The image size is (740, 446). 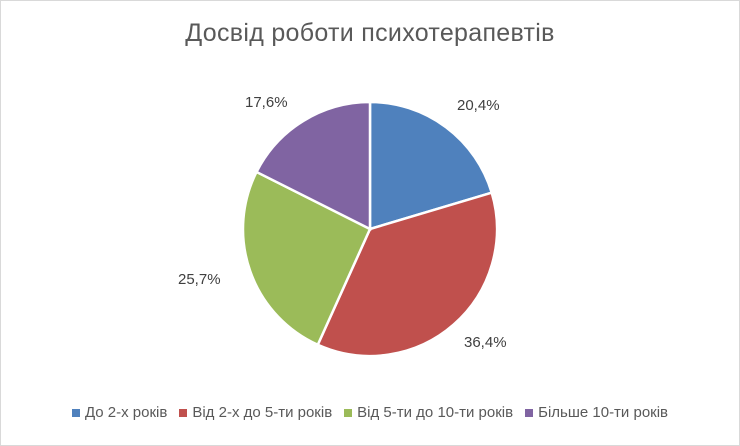 I want to click on legend-item-1: Від 2-х до 5-ти років, so click(x=255, y=412).